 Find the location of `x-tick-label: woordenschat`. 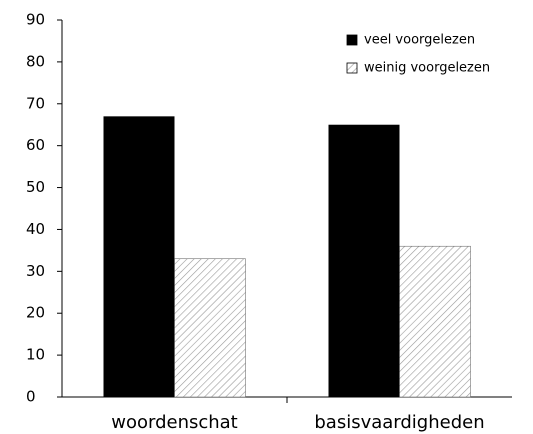

x-tick-label: woordenschat is located at coordinates (174, 422).